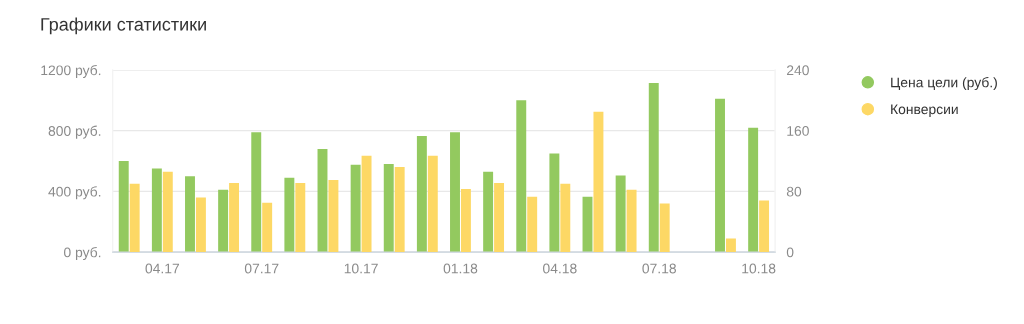 This screenshot has height=324, width=1024. I want to click on x-tick-label: 07.17, so click(261, 268).